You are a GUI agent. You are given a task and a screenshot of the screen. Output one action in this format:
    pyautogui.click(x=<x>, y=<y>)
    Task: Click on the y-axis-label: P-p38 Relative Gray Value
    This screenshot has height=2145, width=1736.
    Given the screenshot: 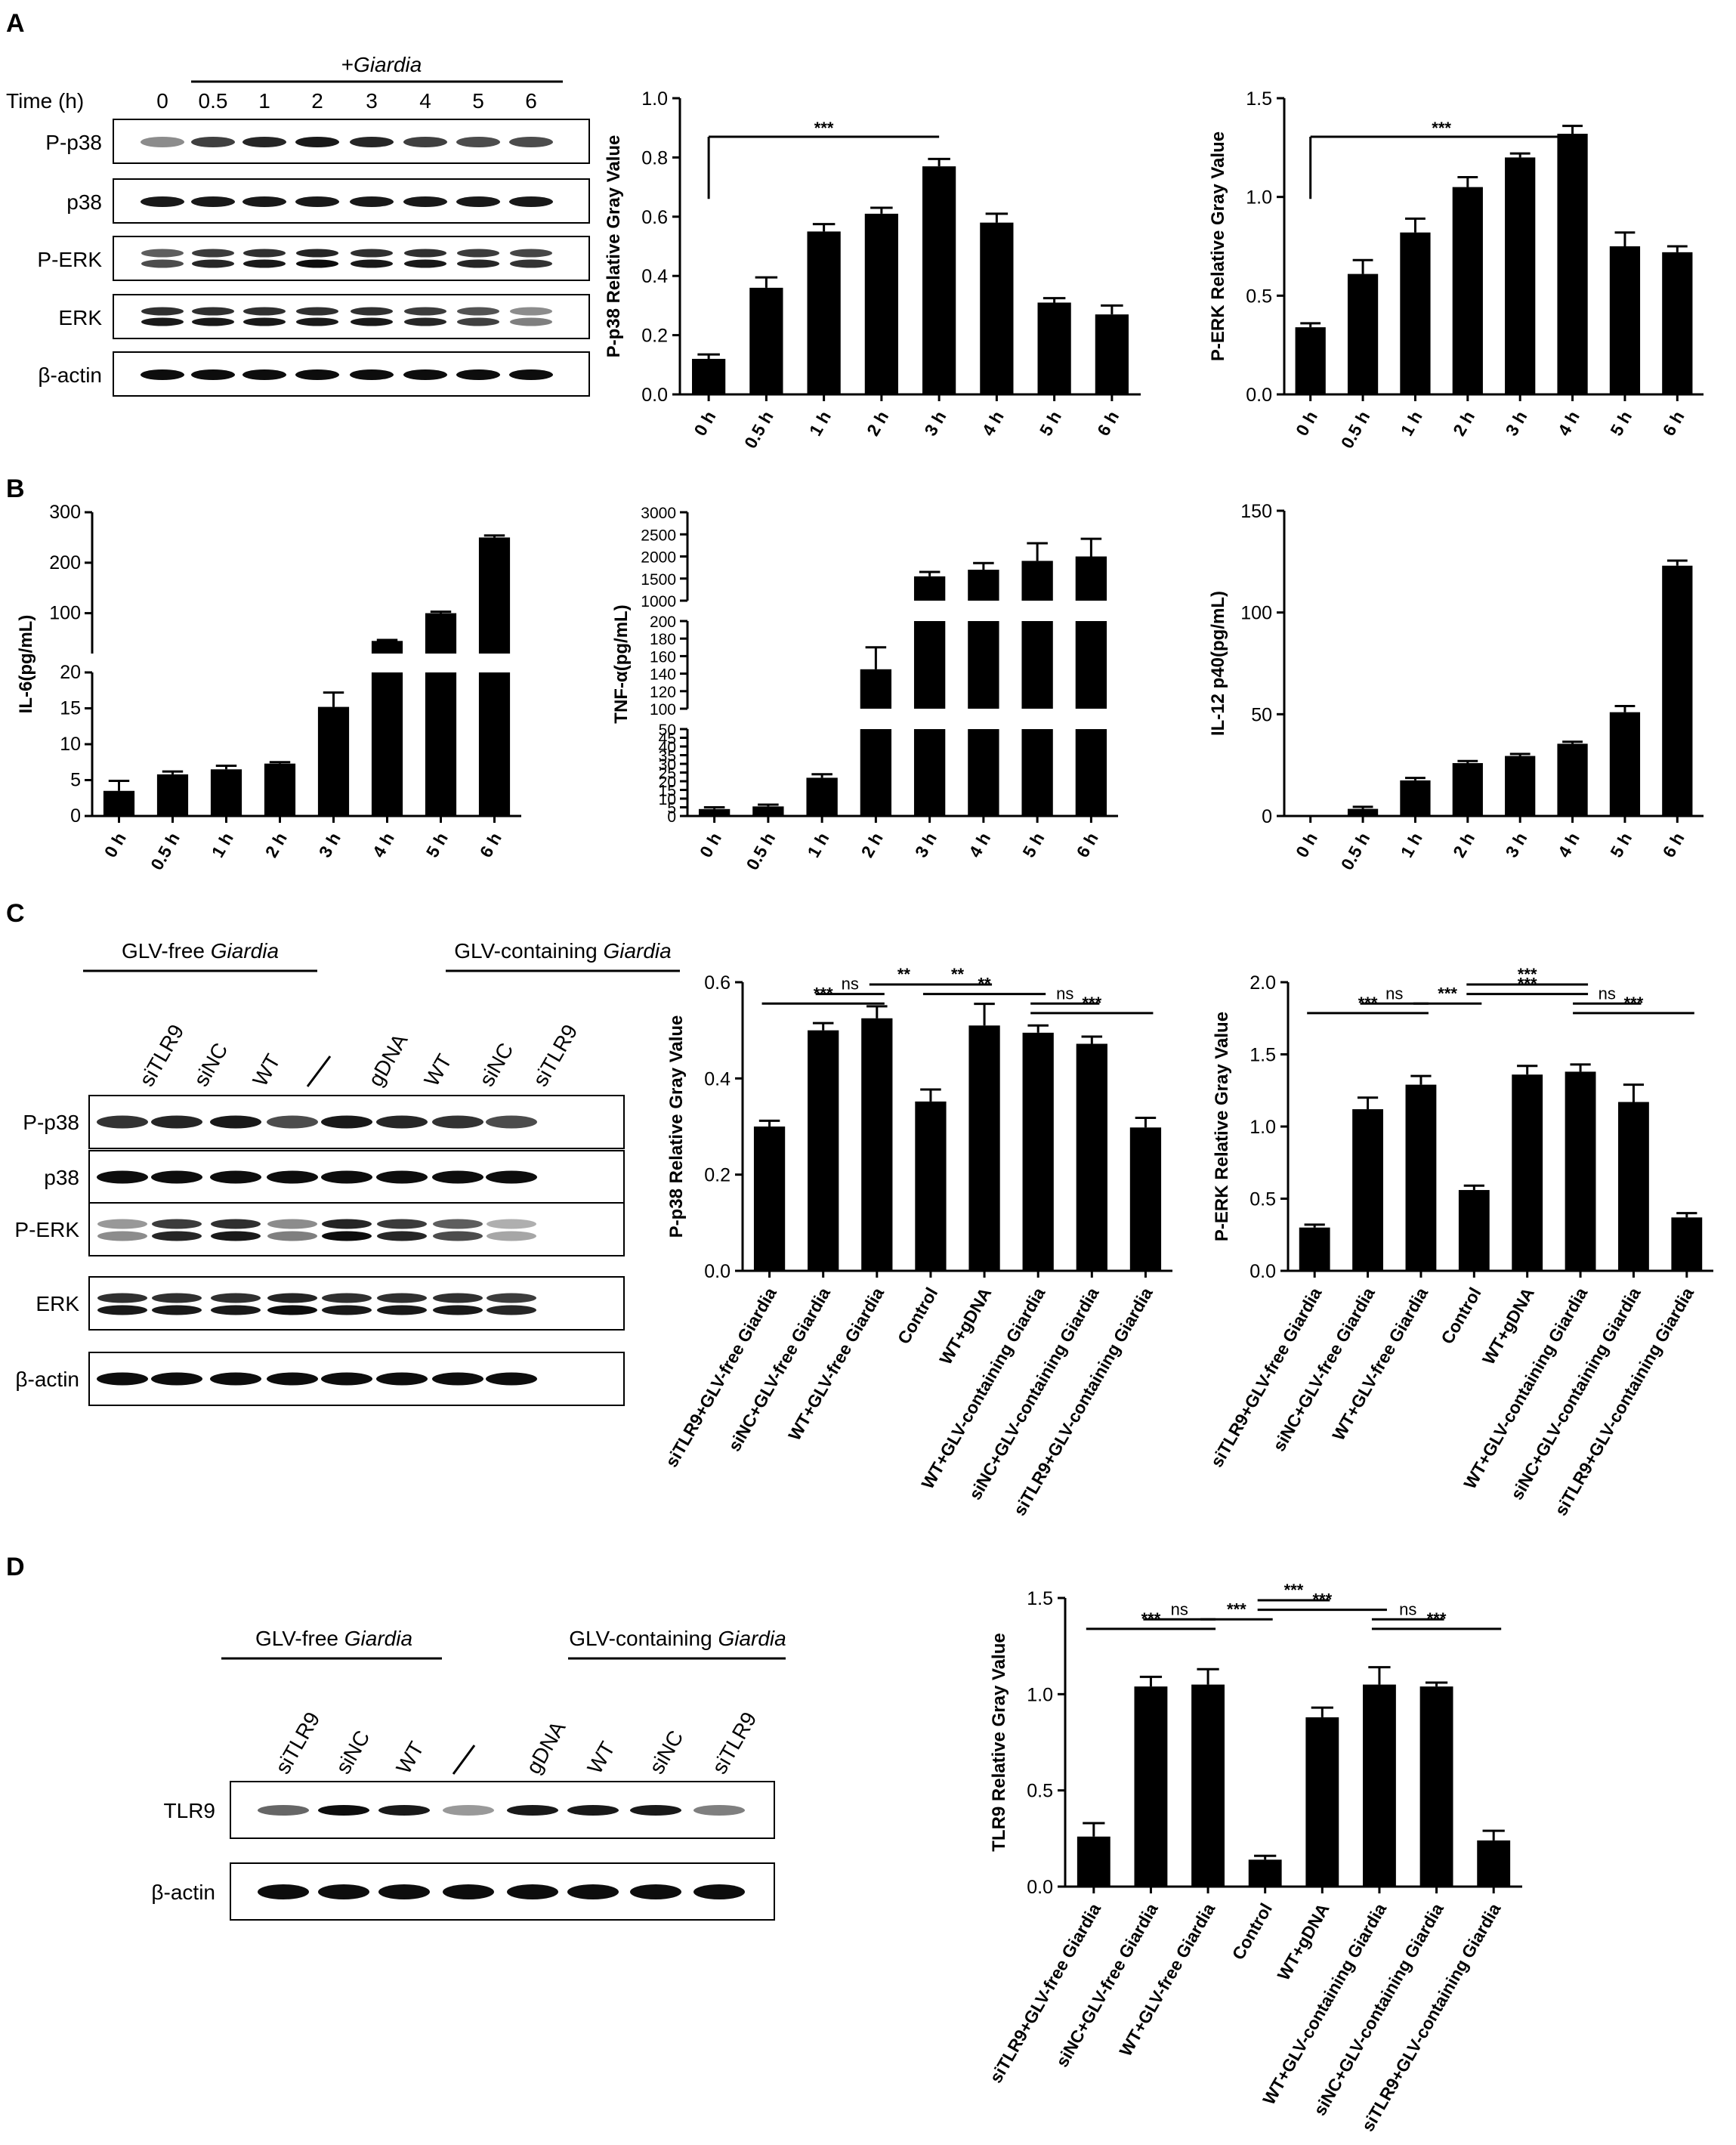 What is the action you would take?
    pyautogui.click(x=614, y=246)
    